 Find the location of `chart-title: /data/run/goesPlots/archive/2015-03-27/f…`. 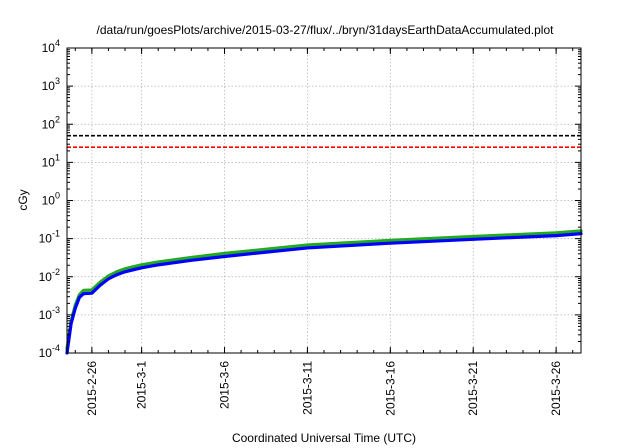

chart-title: /data/run/goesPlots/archive/2015-03-27/f… is located at coordinates (326, 30).